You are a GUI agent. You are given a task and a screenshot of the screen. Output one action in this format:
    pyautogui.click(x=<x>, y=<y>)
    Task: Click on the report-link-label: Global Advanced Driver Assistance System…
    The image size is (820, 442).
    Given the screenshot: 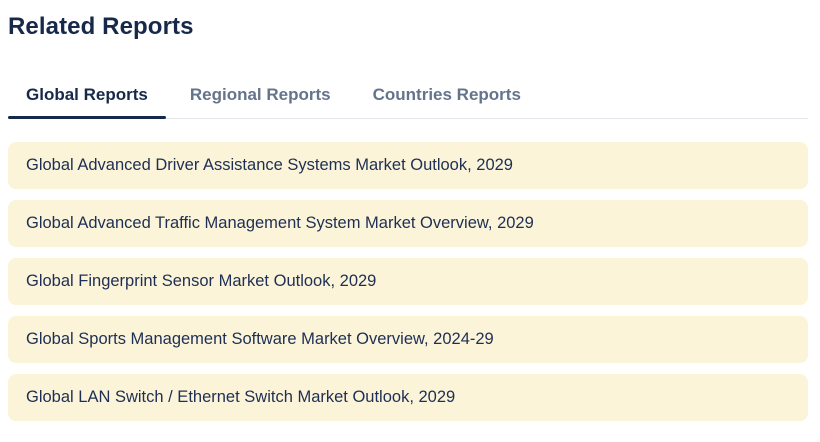 What is the action you would take?
    pyautogui.click(x=269, y=165)
    